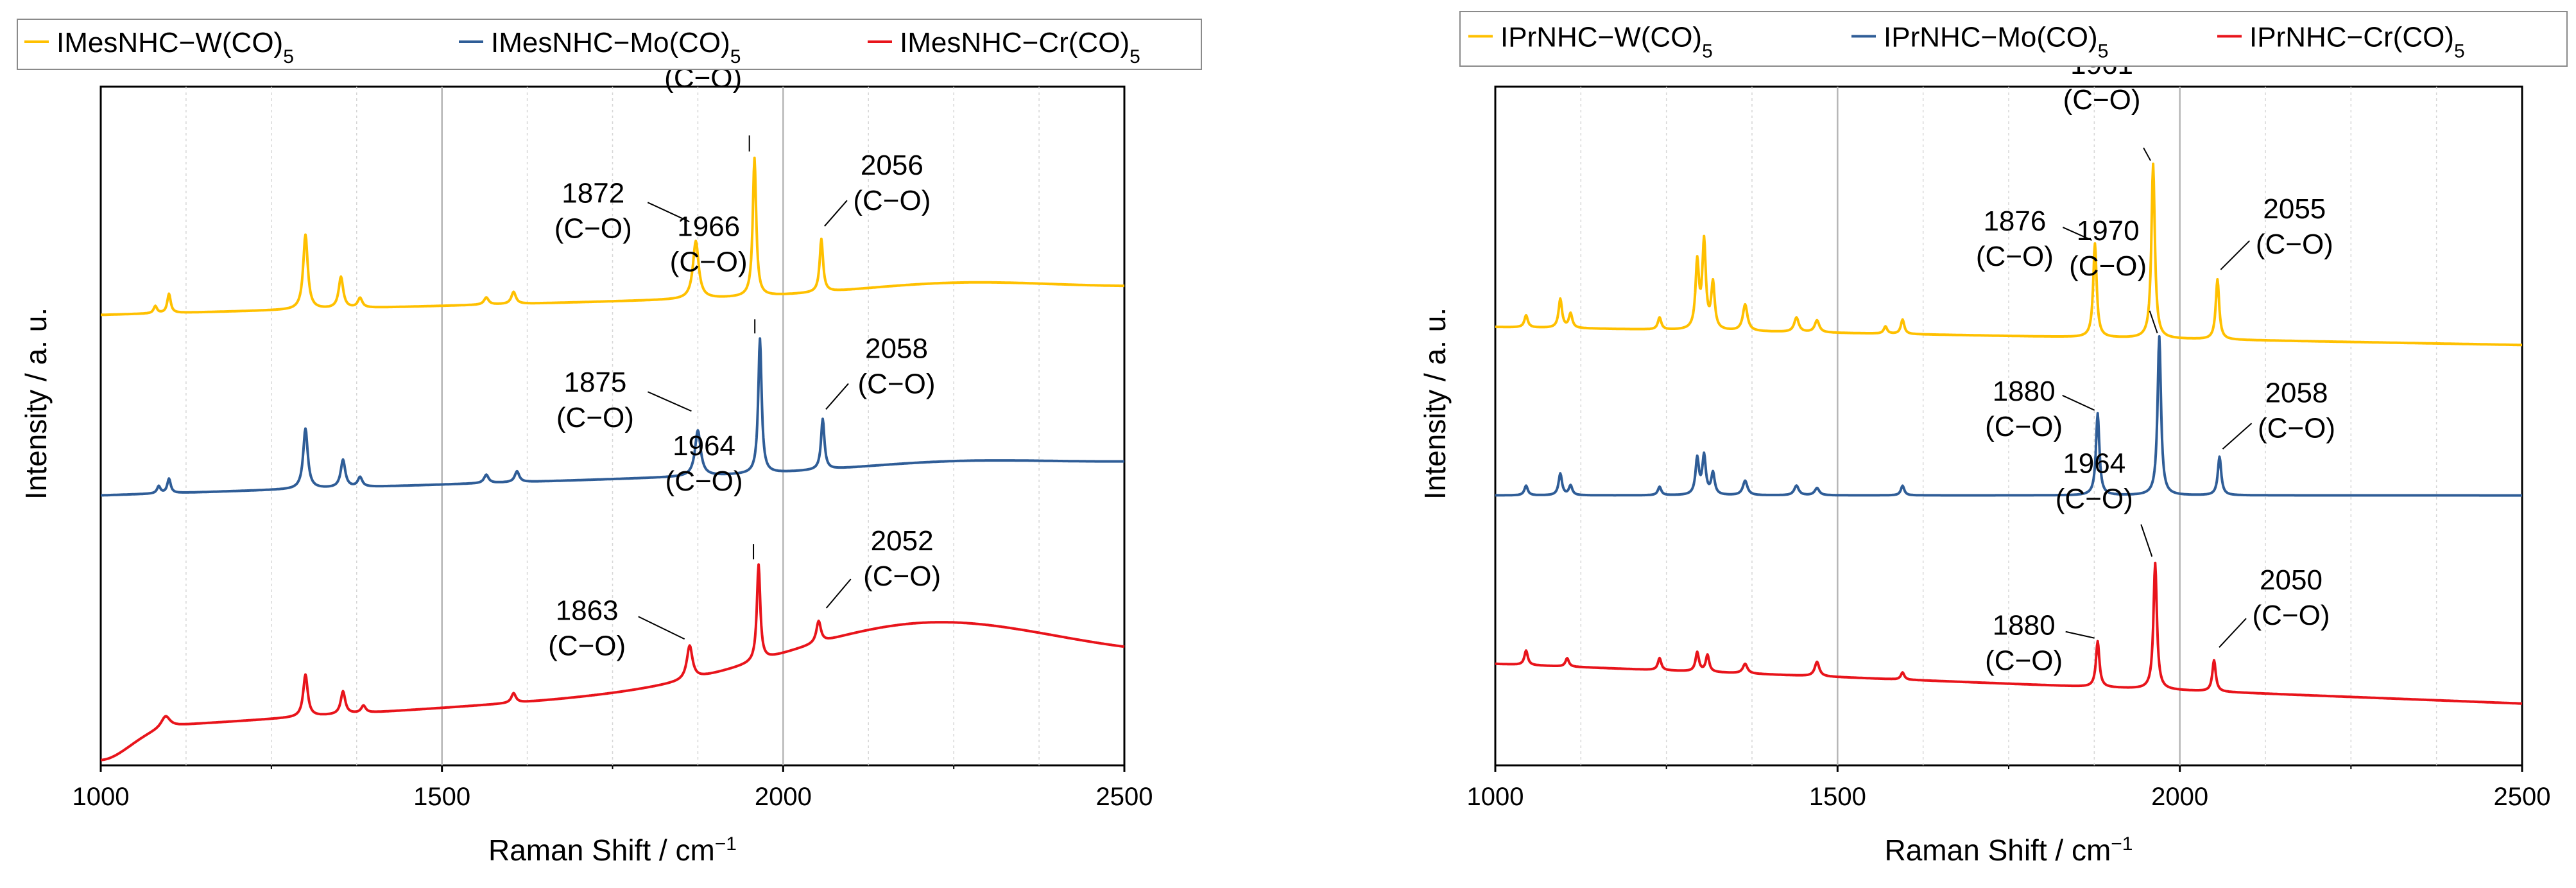 The height and width of the screenshot is (888, 2576). What do you see at coordinates (2108, 231) in the screenshot?
I see `annotation-value: 1970` at bounding box center [2108, 231].